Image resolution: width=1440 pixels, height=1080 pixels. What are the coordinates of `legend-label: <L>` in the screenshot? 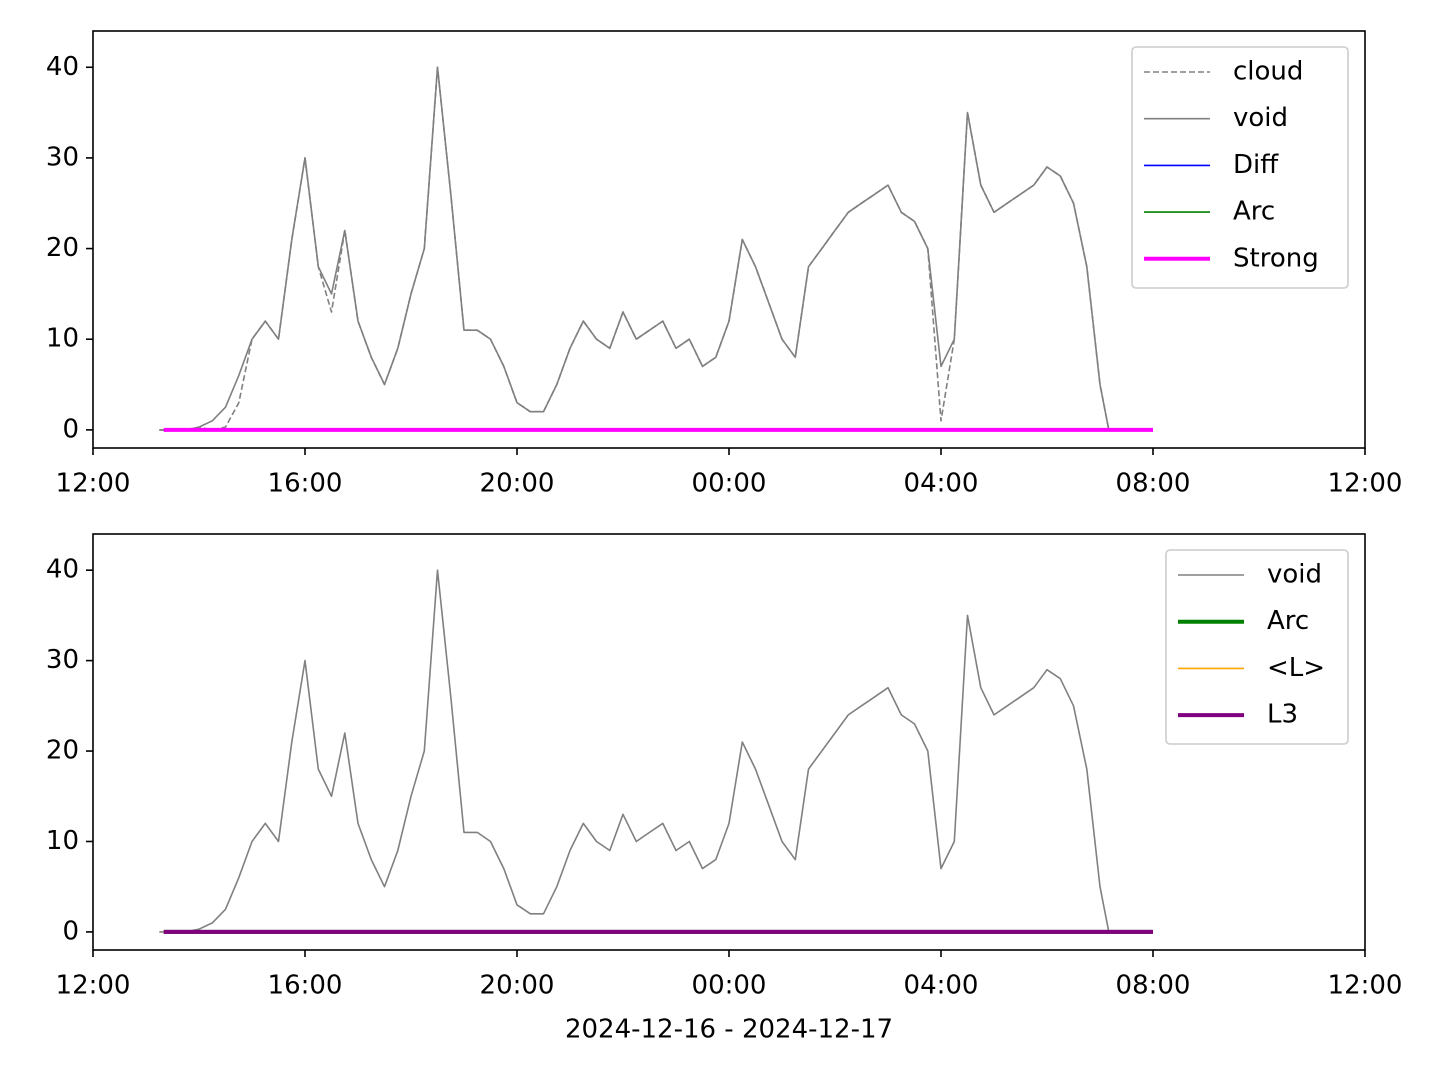 It's located at (1296, 668).